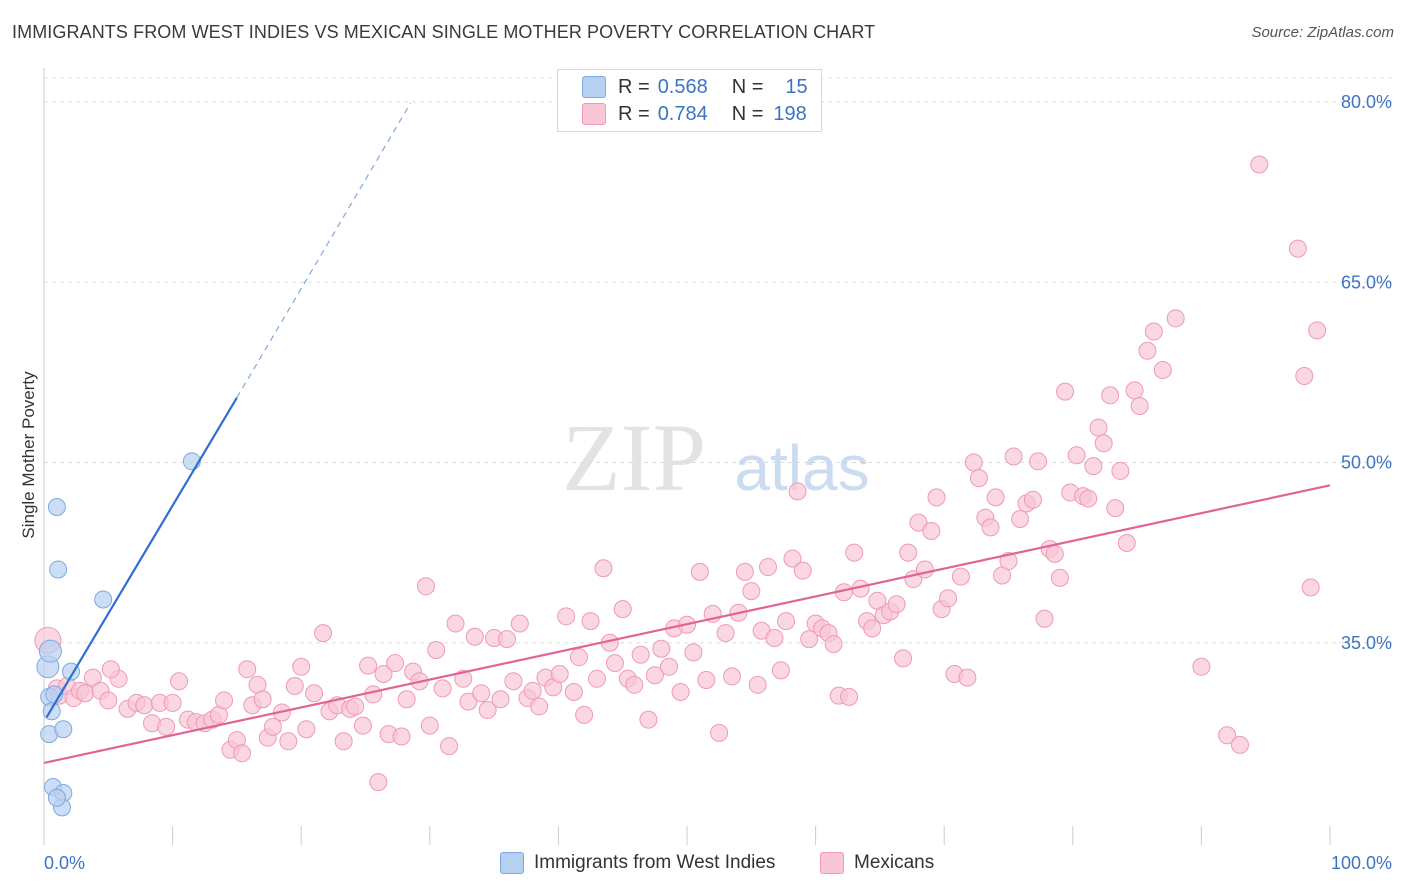 Image resolution: width=1406 pixels, height=892 pixels. I want to click on correlation-legend: R = 0.568 N = 15 R = 0.784 N = 198, so click(689, 100).